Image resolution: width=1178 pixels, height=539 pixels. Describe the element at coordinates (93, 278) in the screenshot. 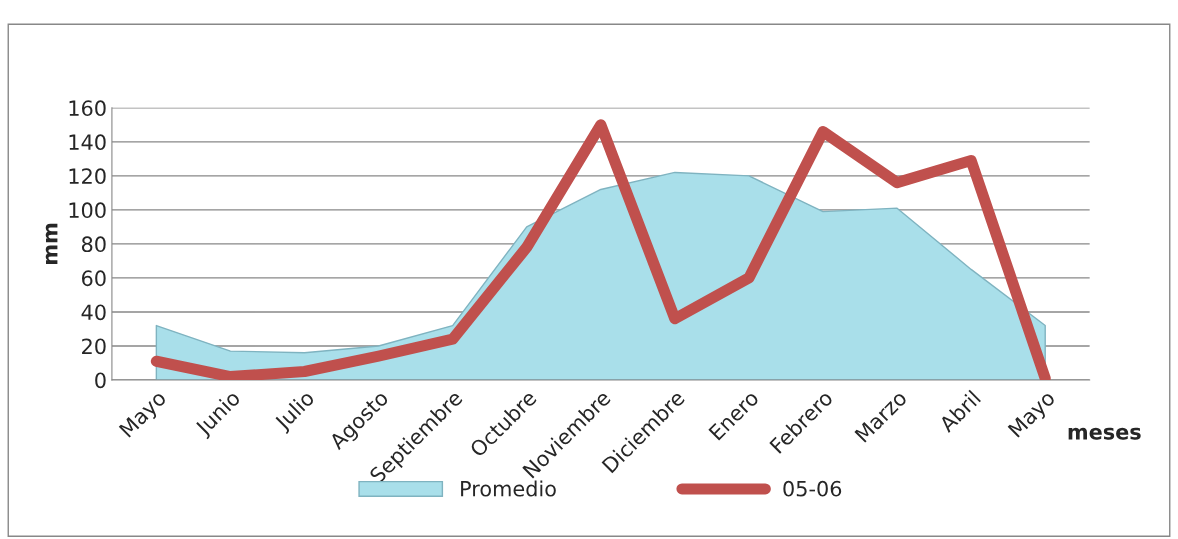

I see `y-tick-label: 60` at that location.